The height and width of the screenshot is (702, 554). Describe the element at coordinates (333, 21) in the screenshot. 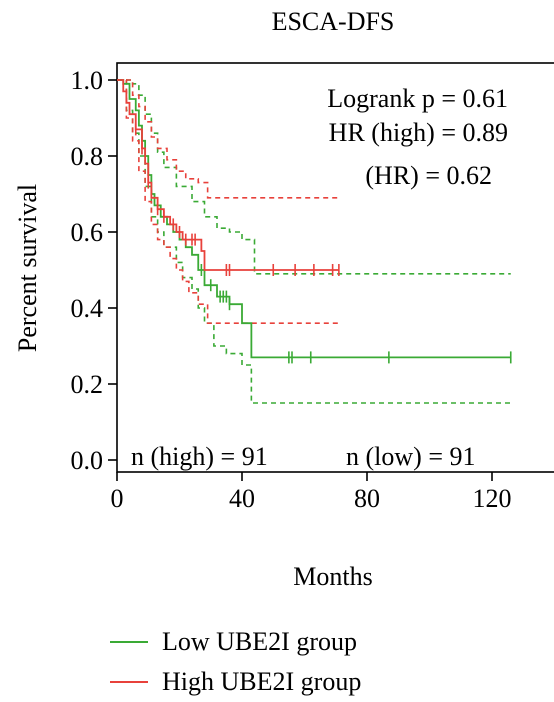

I see `chart-title: ESCA-DFS` at that location.